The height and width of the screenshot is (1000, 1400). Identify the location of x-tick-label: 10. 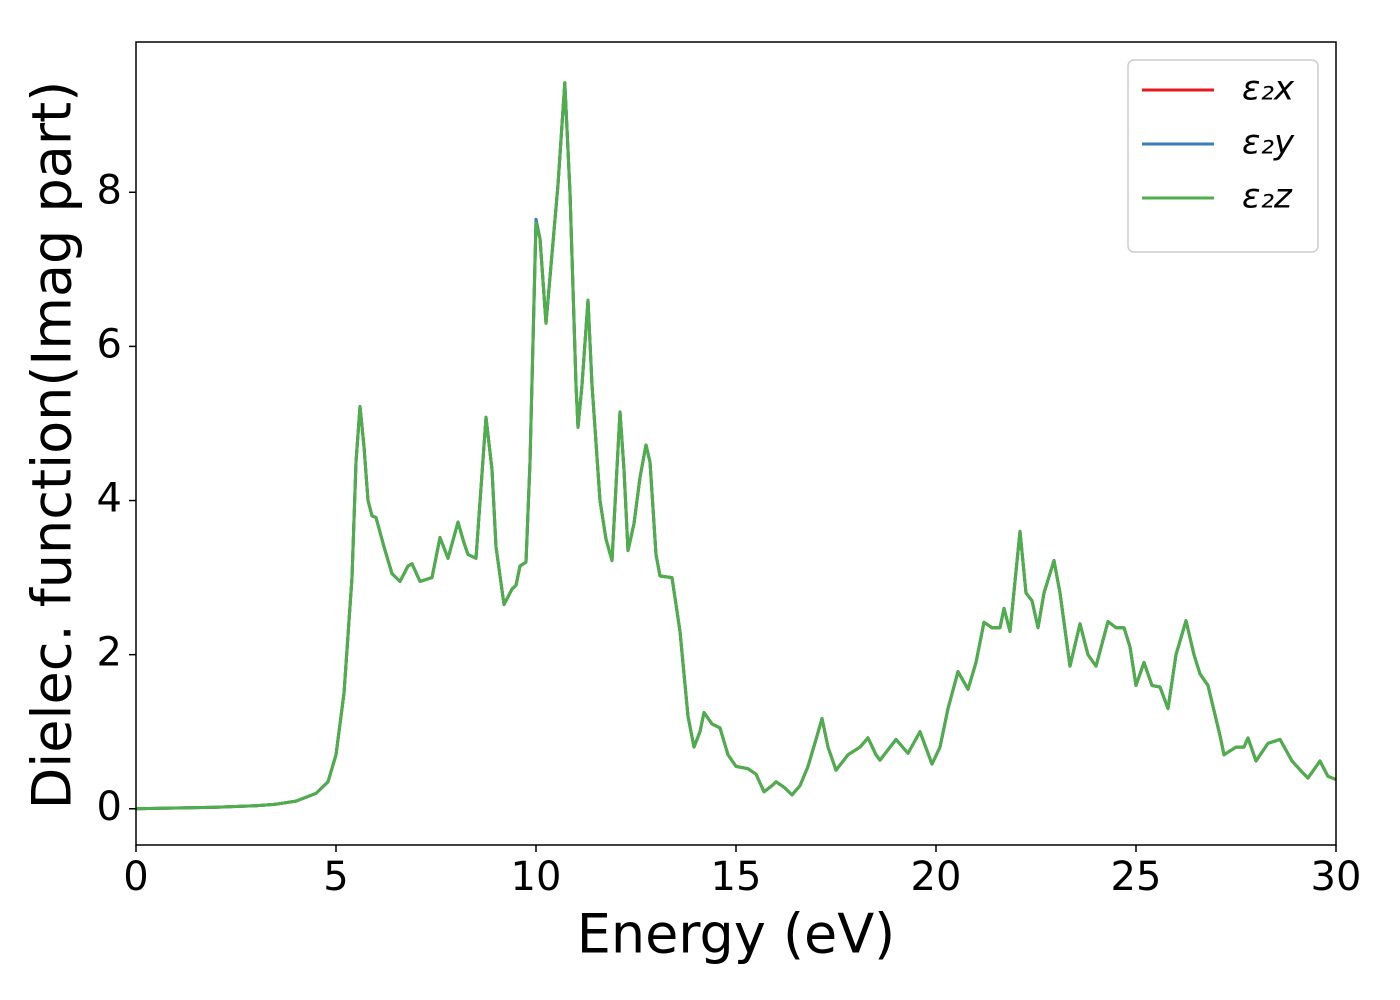
(536, 877).